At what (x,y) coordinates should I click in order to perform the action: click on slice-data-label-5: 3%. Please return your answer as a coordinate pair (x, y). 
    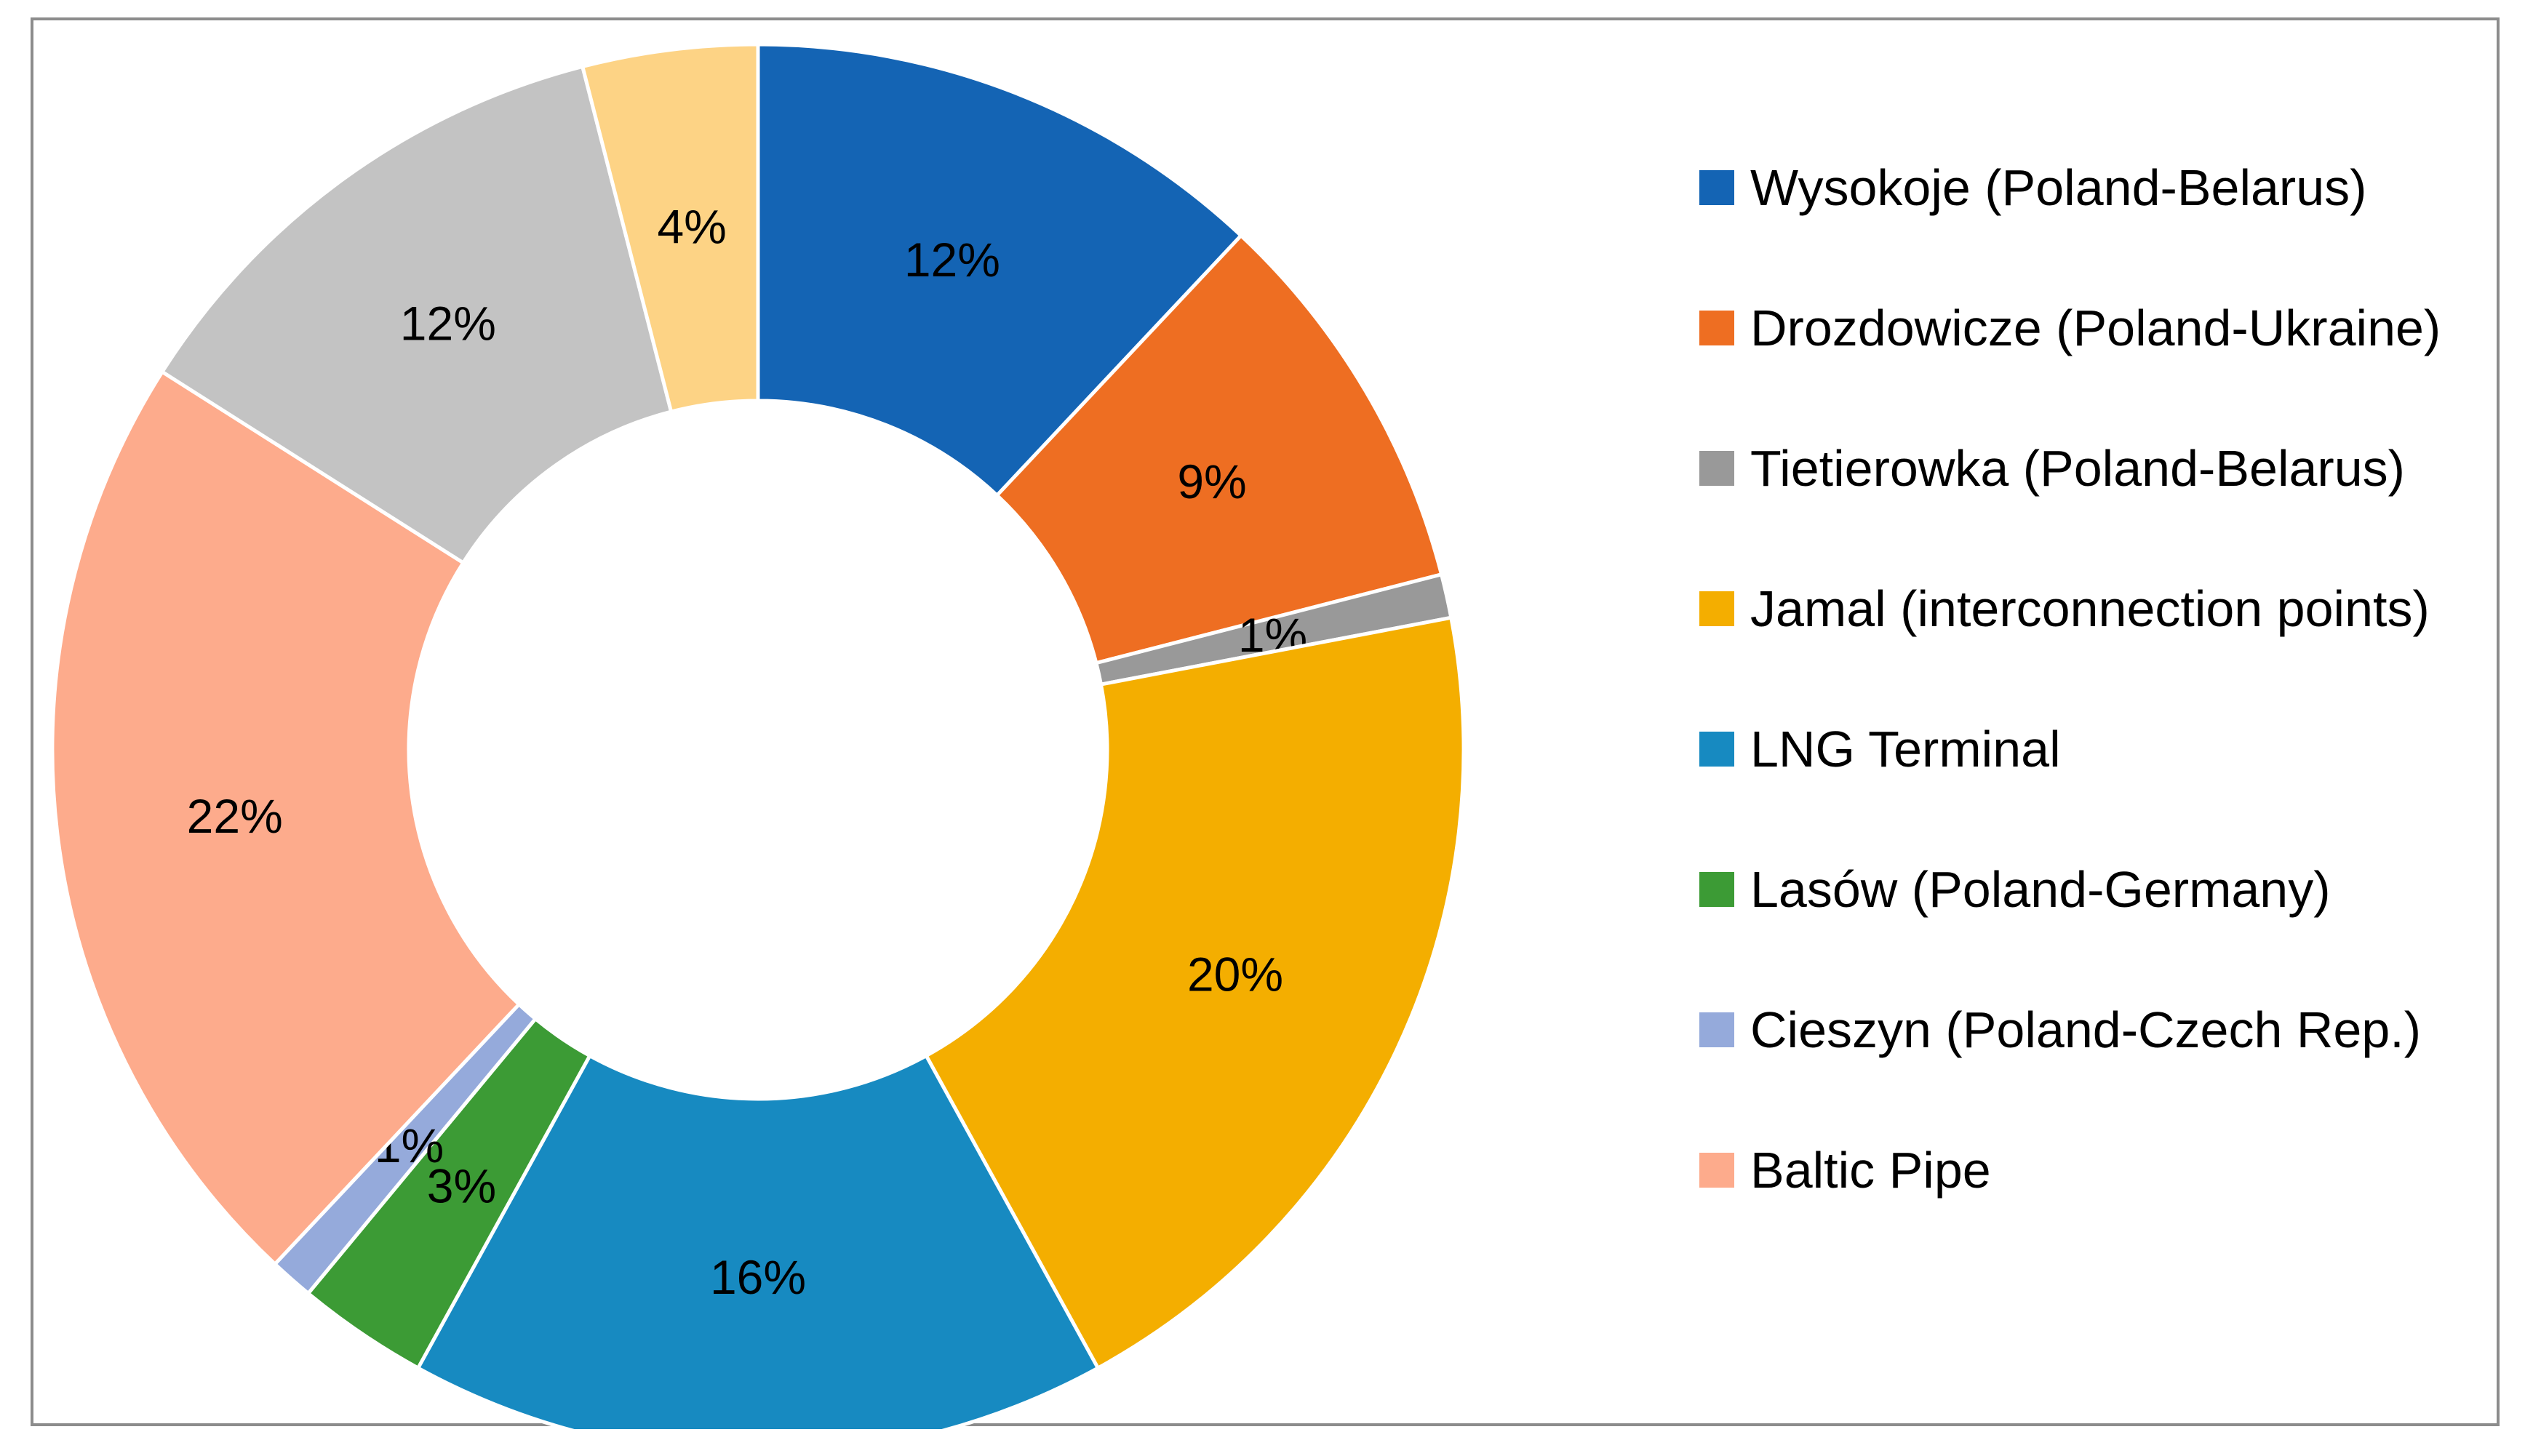
    Looking at the image, I should click on (461, 1186).